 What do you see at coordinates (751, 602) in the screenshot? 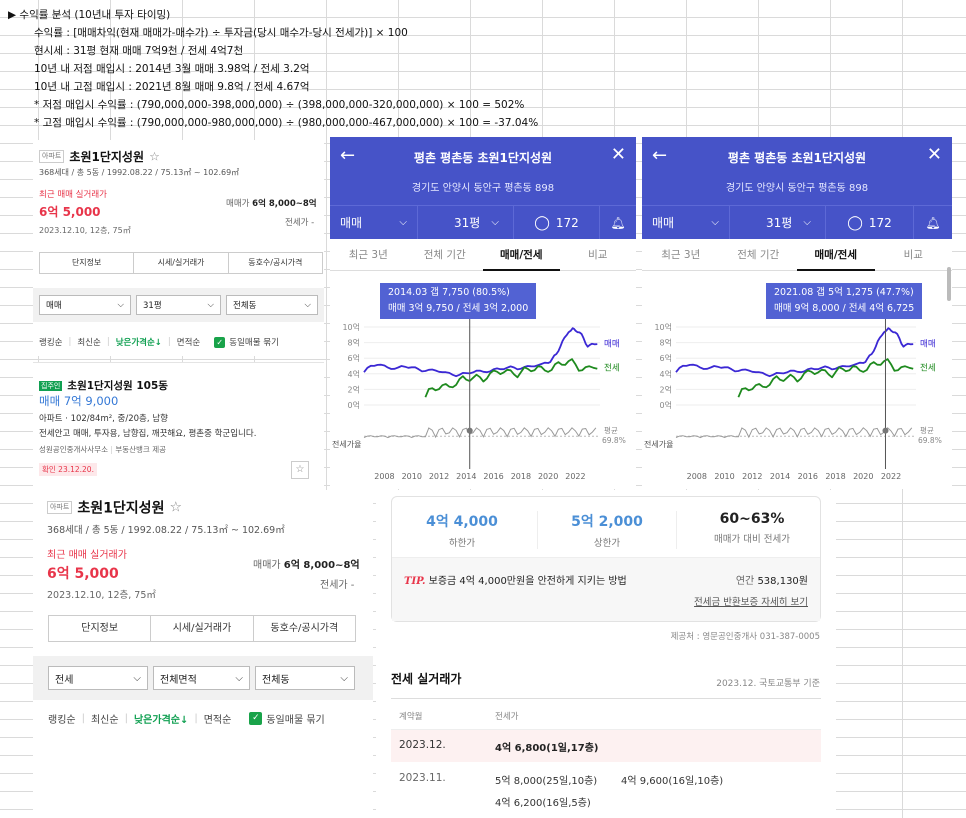
I see `guarantee-link: 전세금 반환보증 자세히 보기` at bounding box center [751, 602].